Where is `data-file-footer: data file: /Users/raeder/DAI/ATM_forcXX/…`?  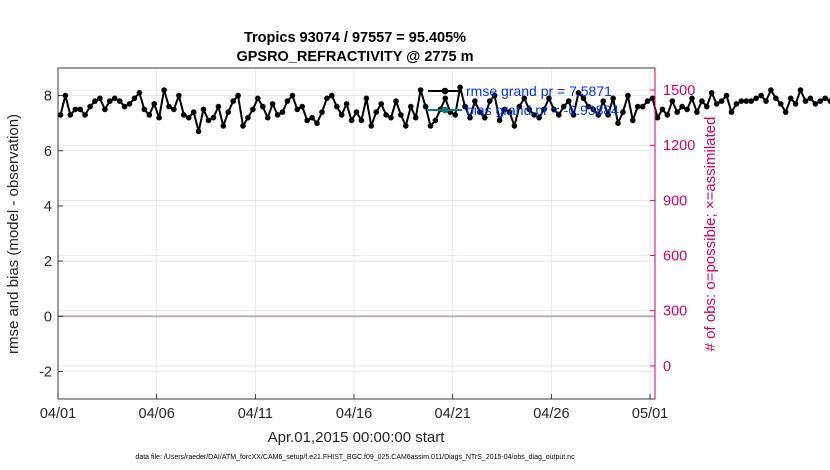
data-file-footer: data file: /Users/raeder/DAI/ATM_forcXX/… is located at coordinates (355, 457).